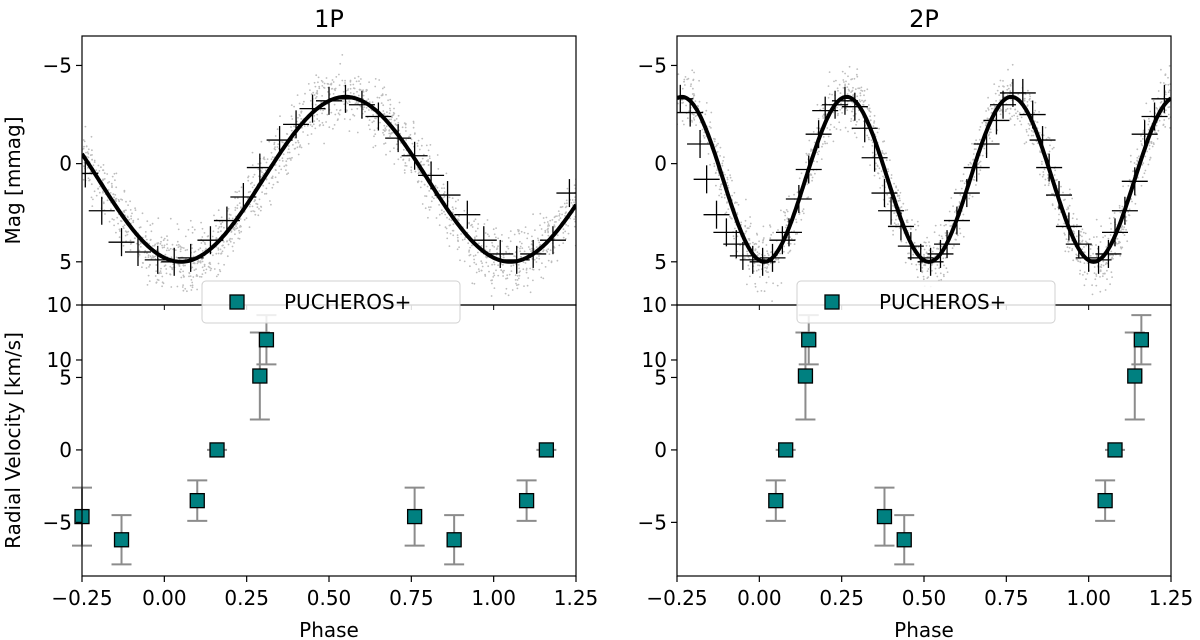 This screenshot has width=1200, height=640. I want to click on x-tick-label: 1.00, so click(1088, 598).